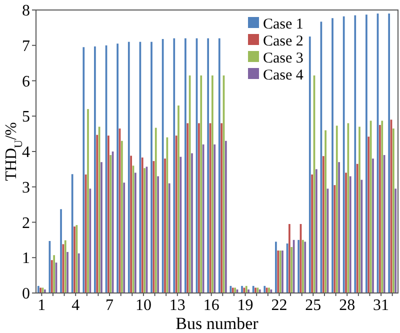  I want to click on x-tick-label: 4, so click(76, 305).